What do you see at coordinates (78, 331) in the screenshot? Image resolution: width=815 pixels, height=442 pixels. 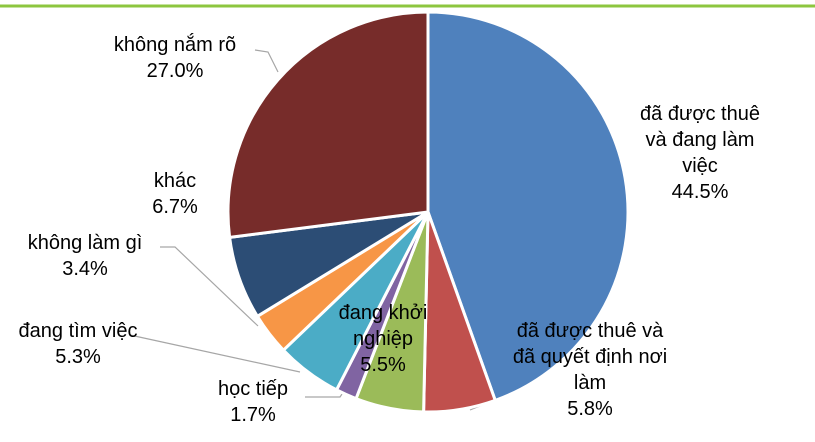 I see `category-name: đang tìm việc` at bounding box center [78, 331].